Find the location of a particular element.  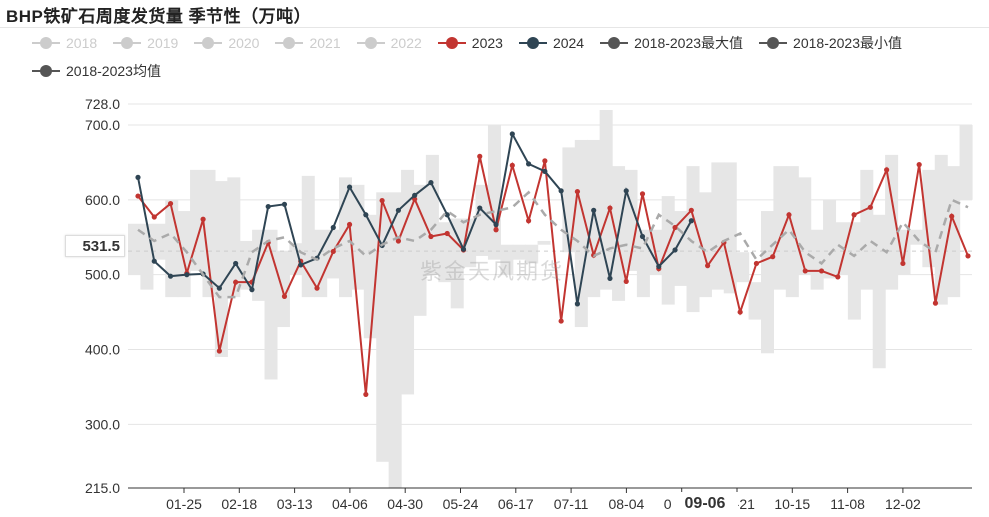

legend-item-2021: 2021 is located at coordinates (308, 43).